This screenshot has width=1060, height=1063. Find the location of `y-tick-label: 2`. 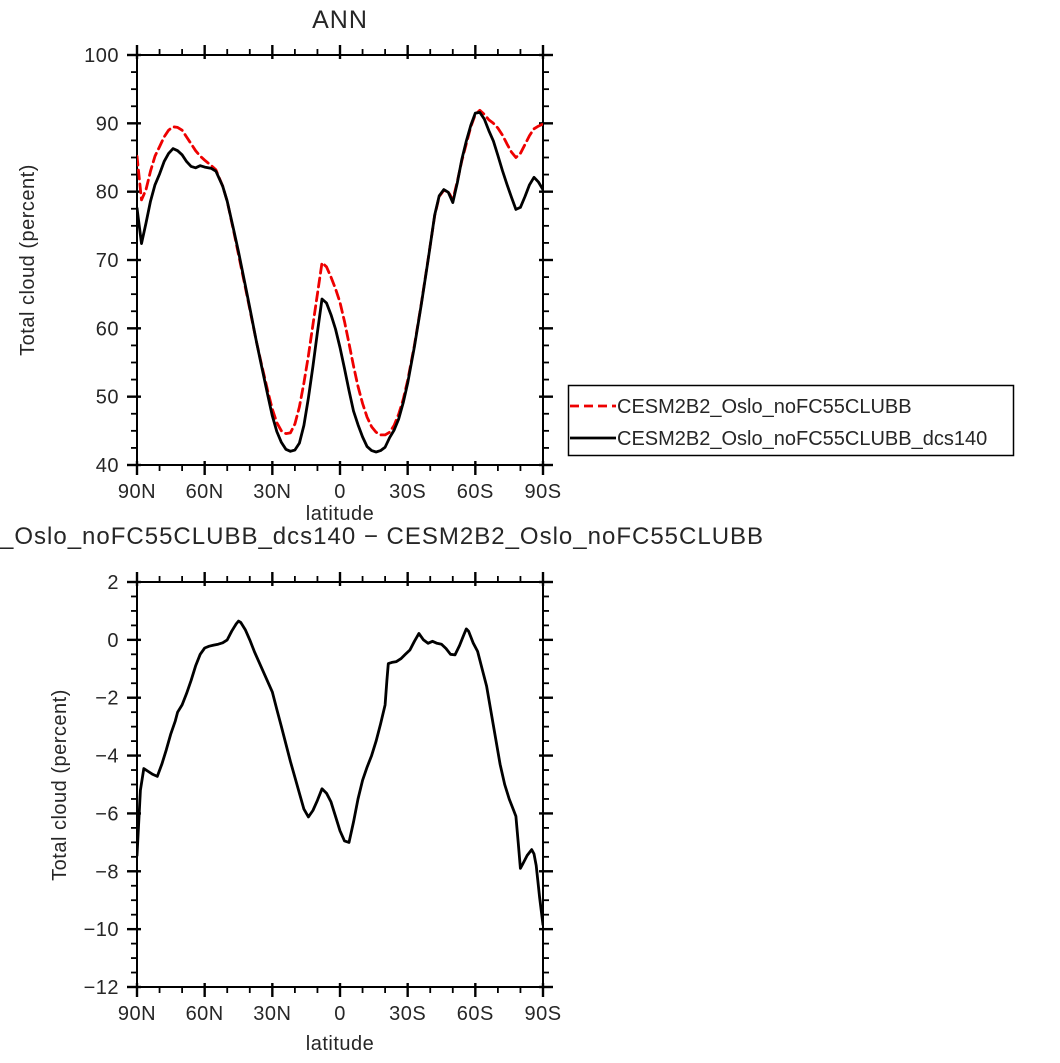

y-tick-label: 2 is located at coordinates (113, 583).